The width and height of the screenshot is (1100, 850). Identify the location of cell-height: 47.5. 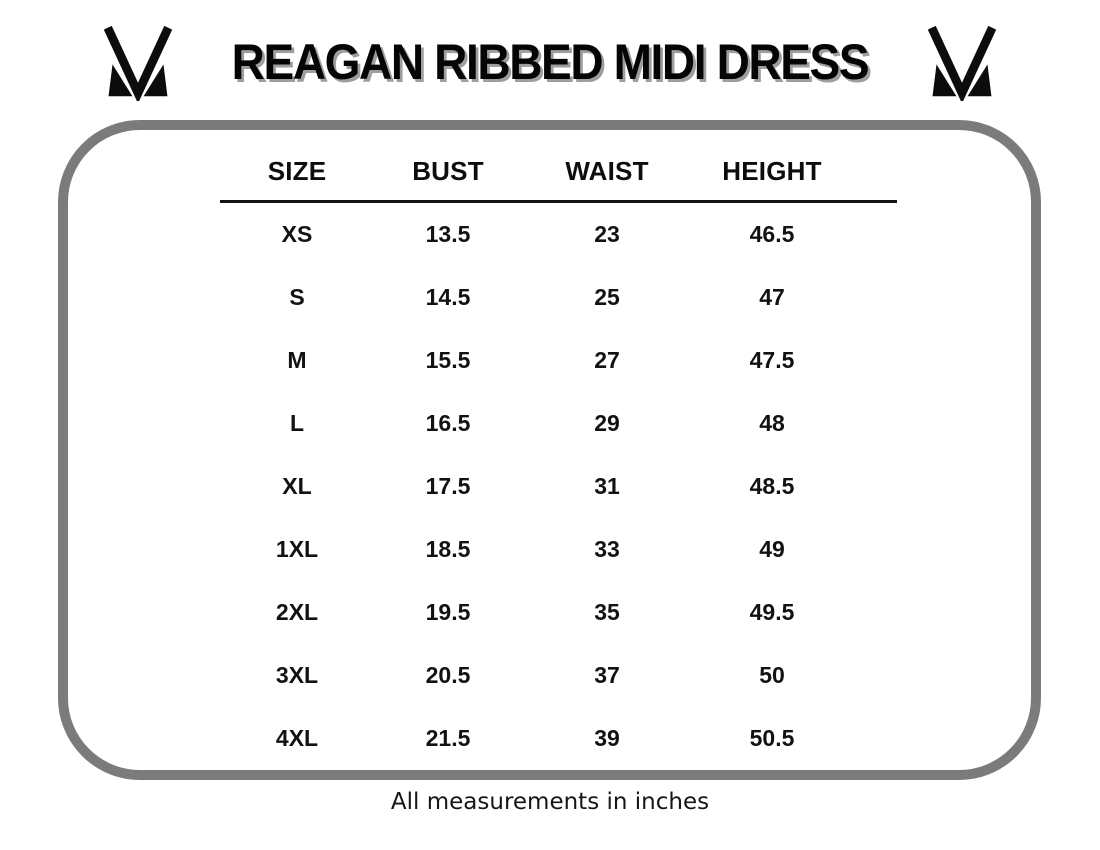
(772, 360).